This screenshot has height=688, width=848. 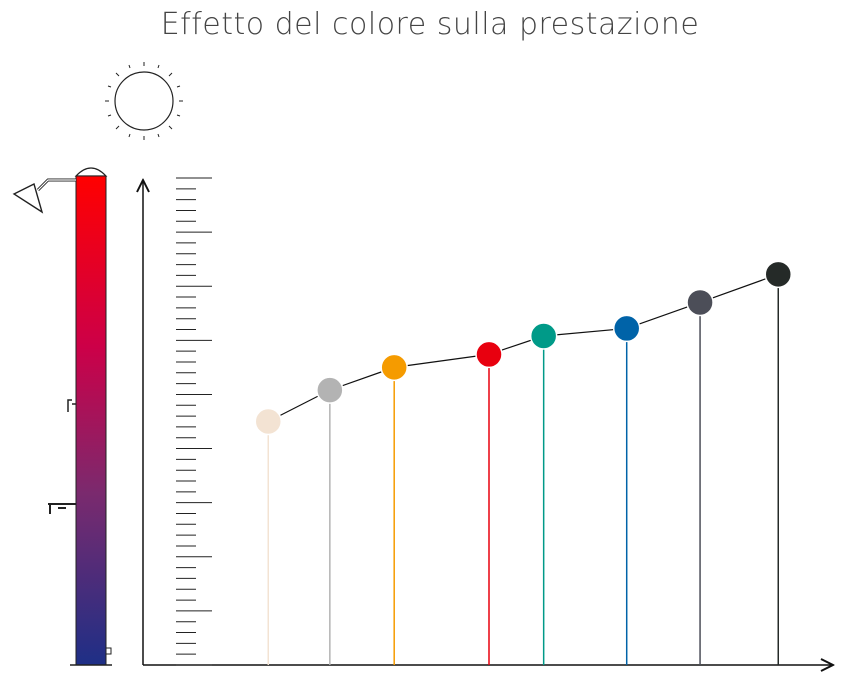 What do you see at coordinates (144, 101) in the screenshot?
I see `sun-icon` at bounding box center [144, 101].